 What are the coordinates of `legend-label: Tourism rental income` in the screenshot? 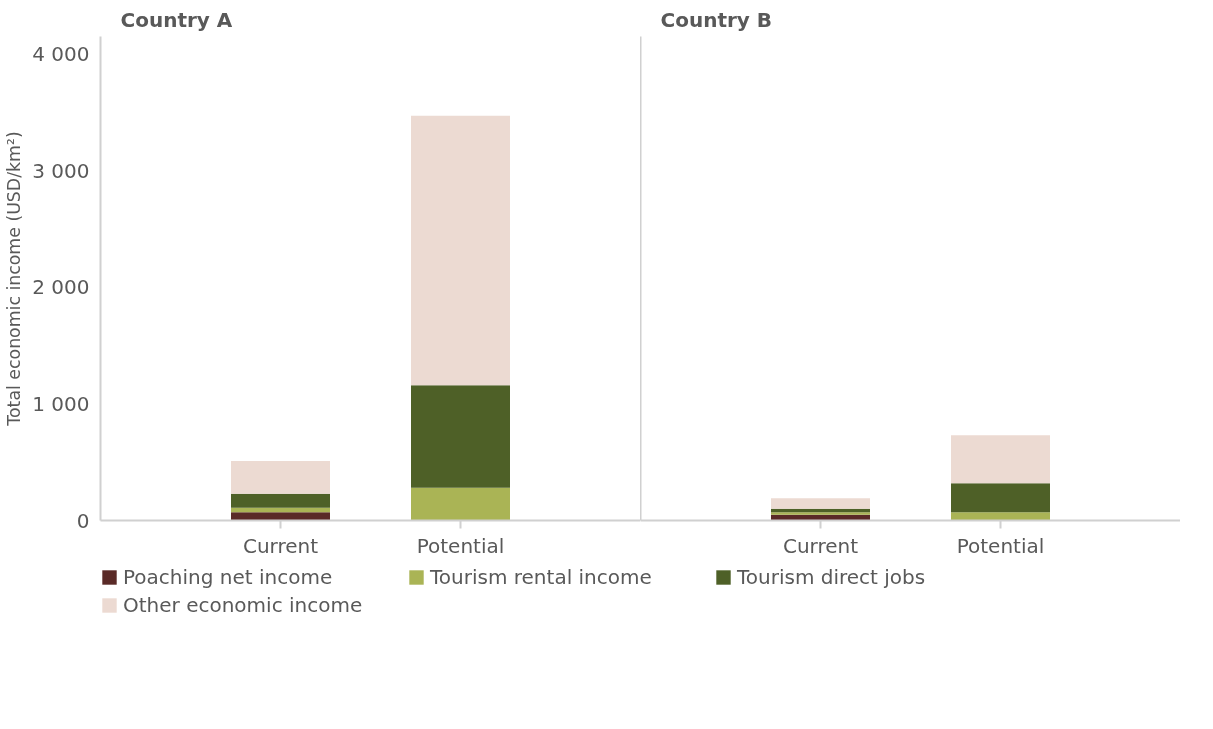 It's located at (541, 577).